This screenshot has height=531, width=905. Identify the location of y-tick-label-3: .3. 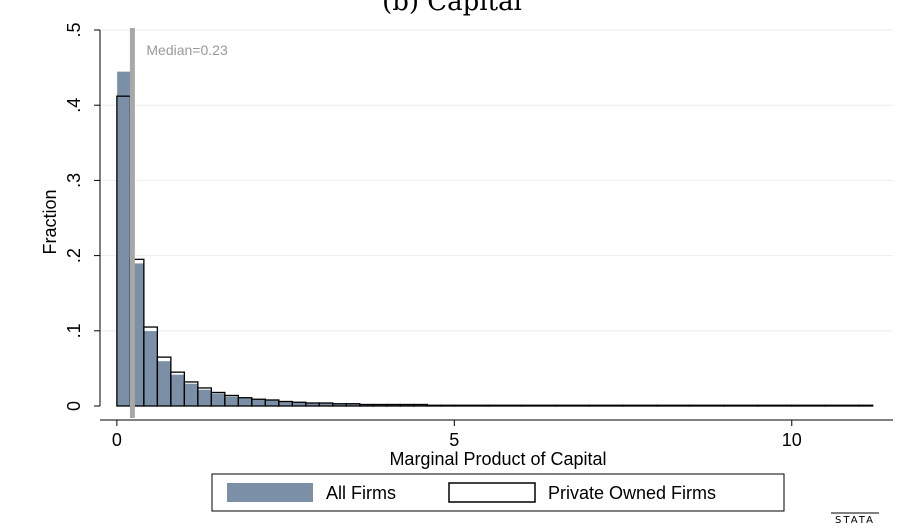
(74, 180).